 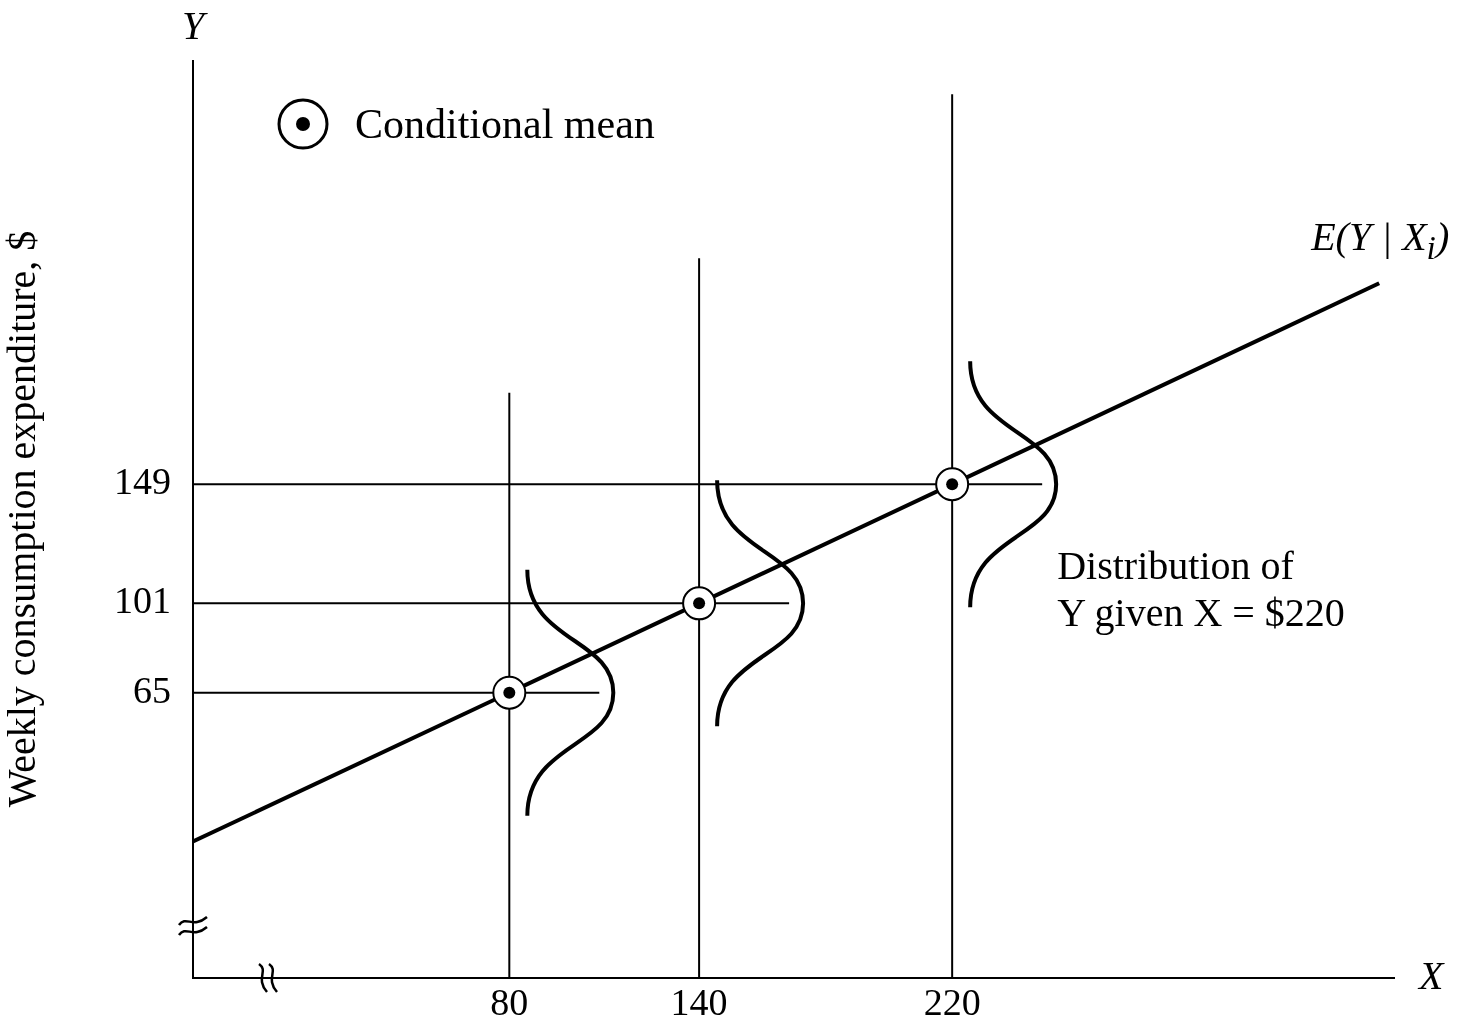 What do you see at coordinates (505, 124) in the screenshot?
I see `legend-label: Conditional mean` at bounding box center [505, 124].